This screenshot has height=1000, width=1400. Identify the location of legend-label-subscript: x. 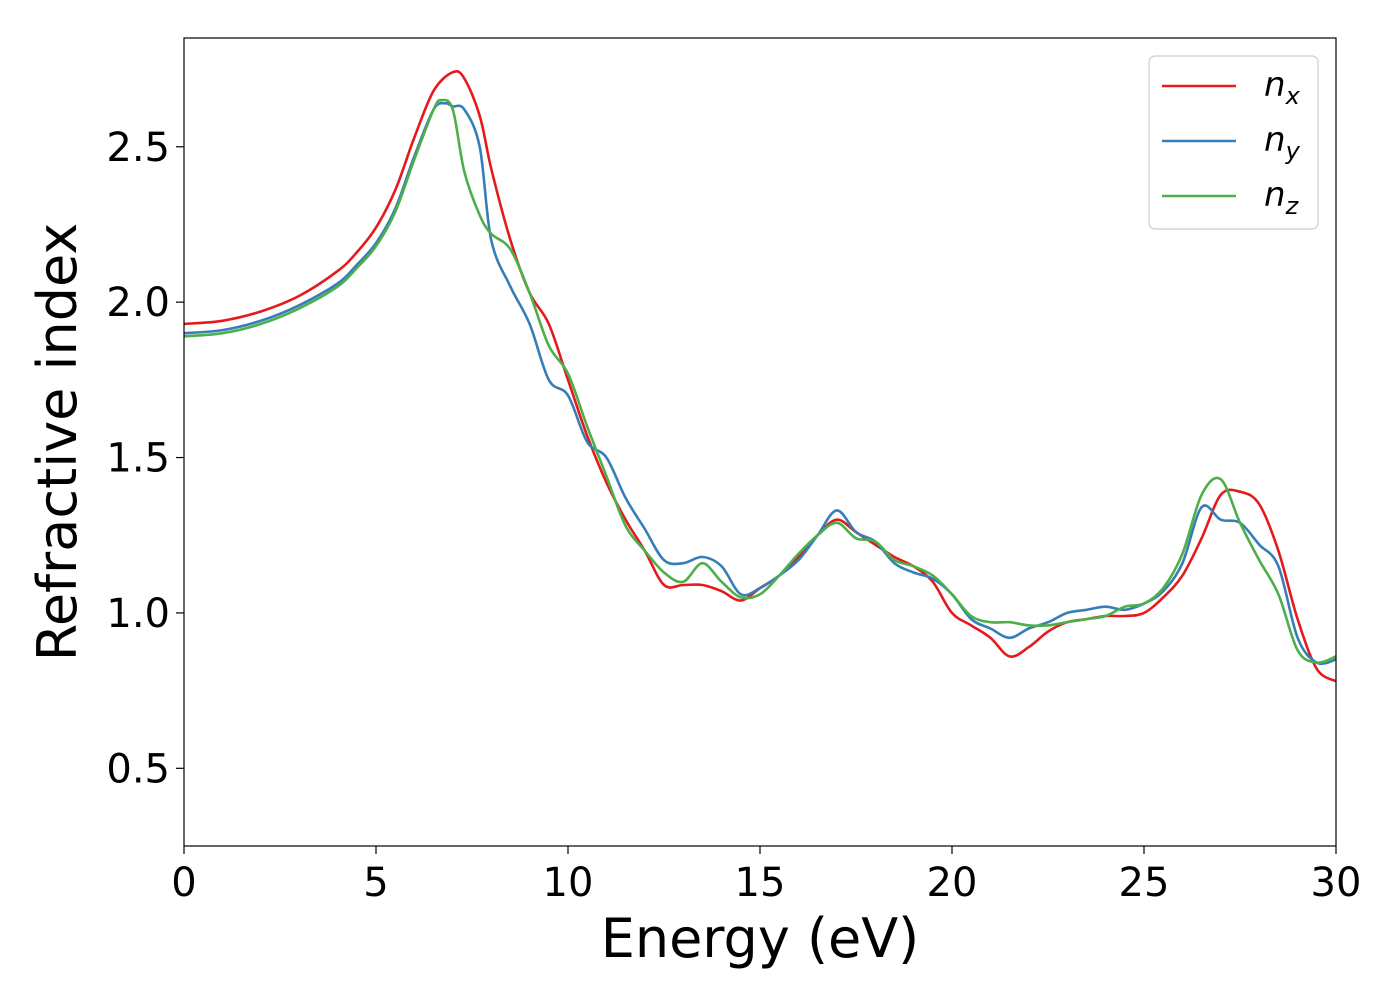
(1293, 96).